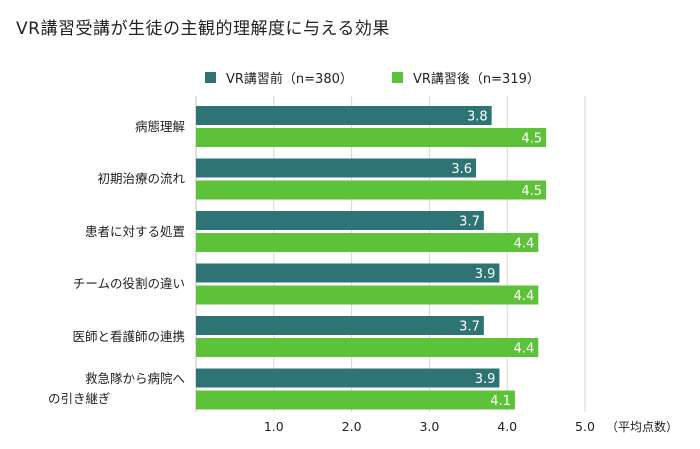 The width and height of the screenshot is (700, 449). I want to click on category-label-line: 初期治療の流れ, so click(141, 178).